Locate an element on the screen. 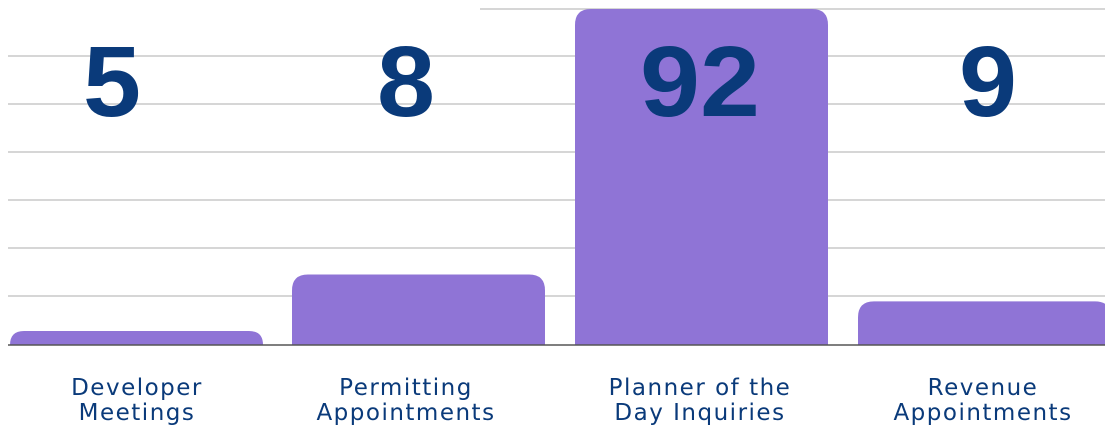 This screenshot has width=1105, height=430. category-label-line: Permitting is located at coordinates (406, 388).